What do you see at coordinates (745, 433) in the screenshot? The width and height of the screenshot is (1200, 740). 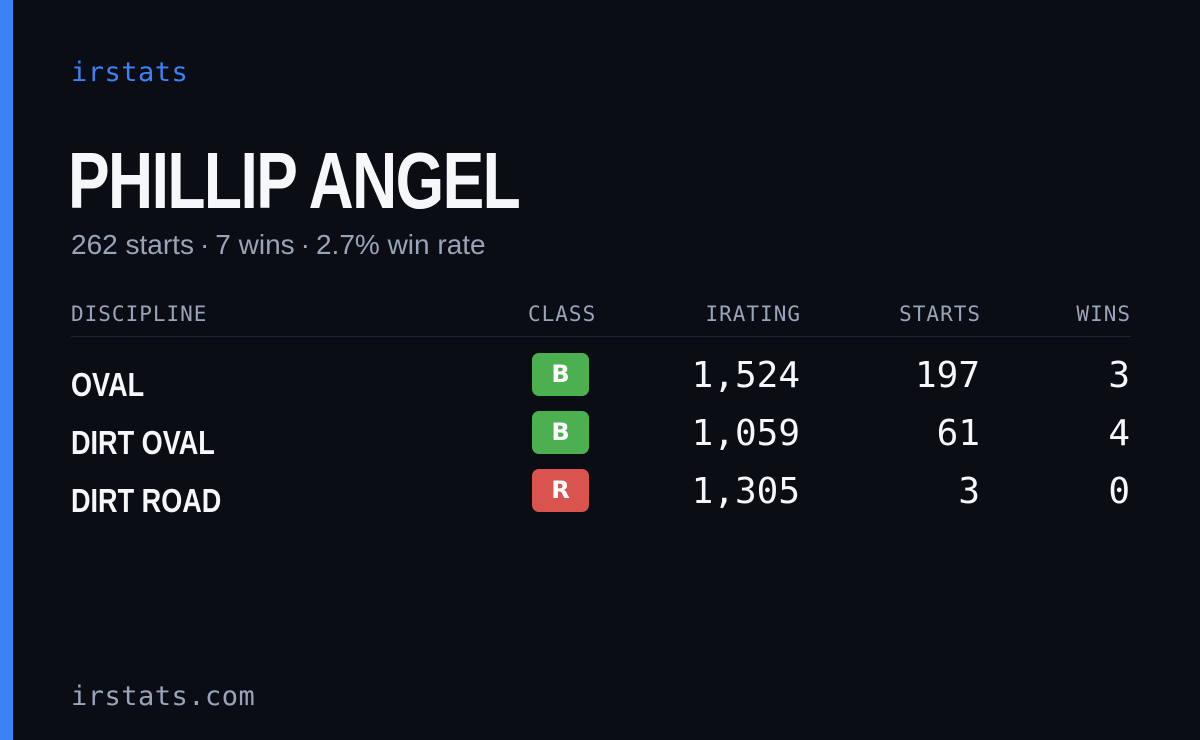 I see `row-irating: 1,059` at bounding box center [745, 433].